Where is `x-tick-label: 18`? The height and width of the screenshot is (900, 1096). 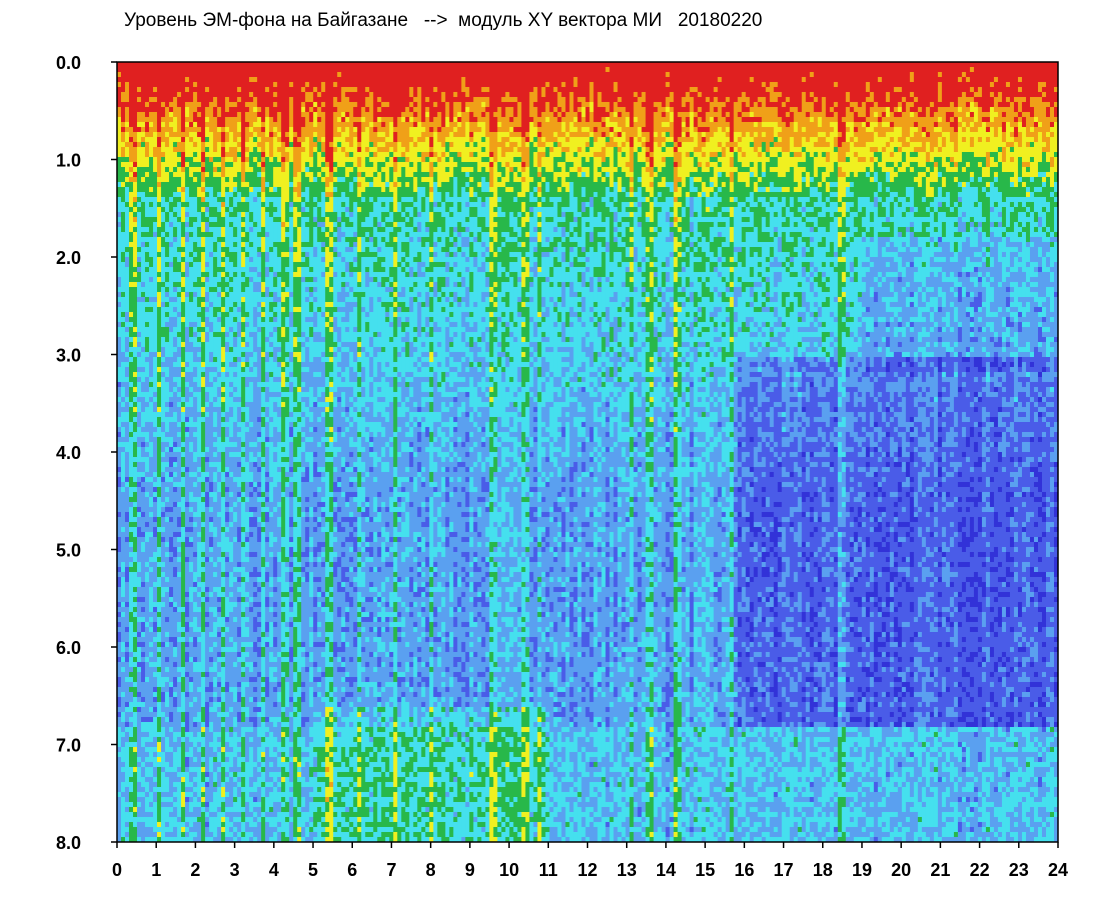
x-tick-label: 18 is located at coordinates (823, 870).